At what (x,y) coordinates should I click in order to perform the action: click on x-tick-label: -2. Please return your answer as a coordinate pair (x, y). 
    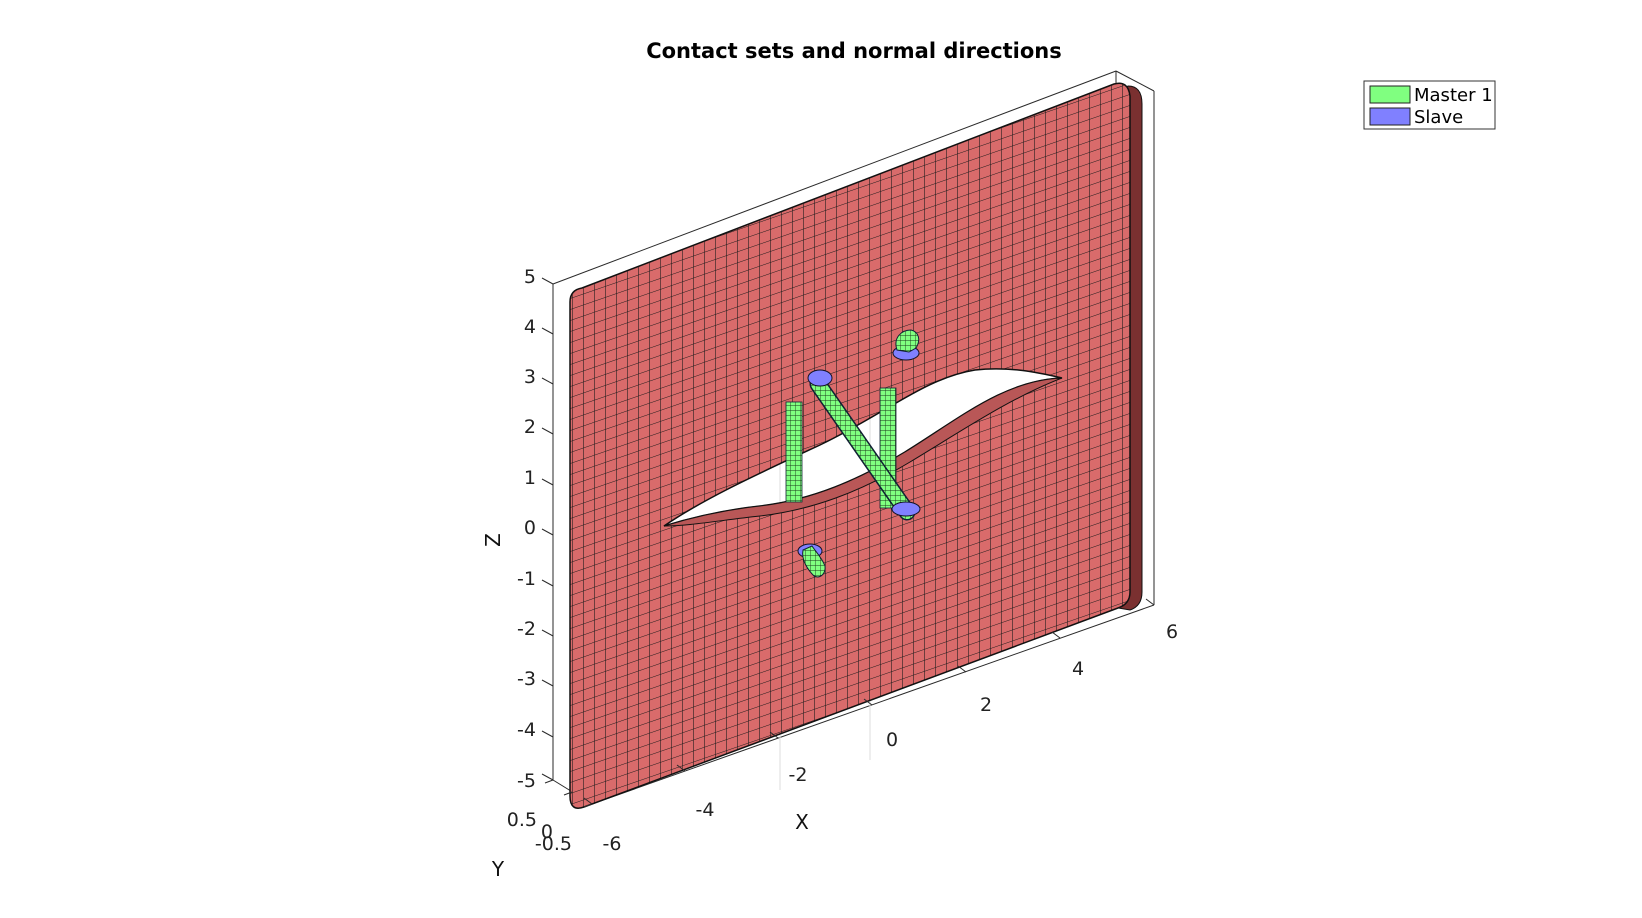
    Looking at the image, I should click on (798, 775).